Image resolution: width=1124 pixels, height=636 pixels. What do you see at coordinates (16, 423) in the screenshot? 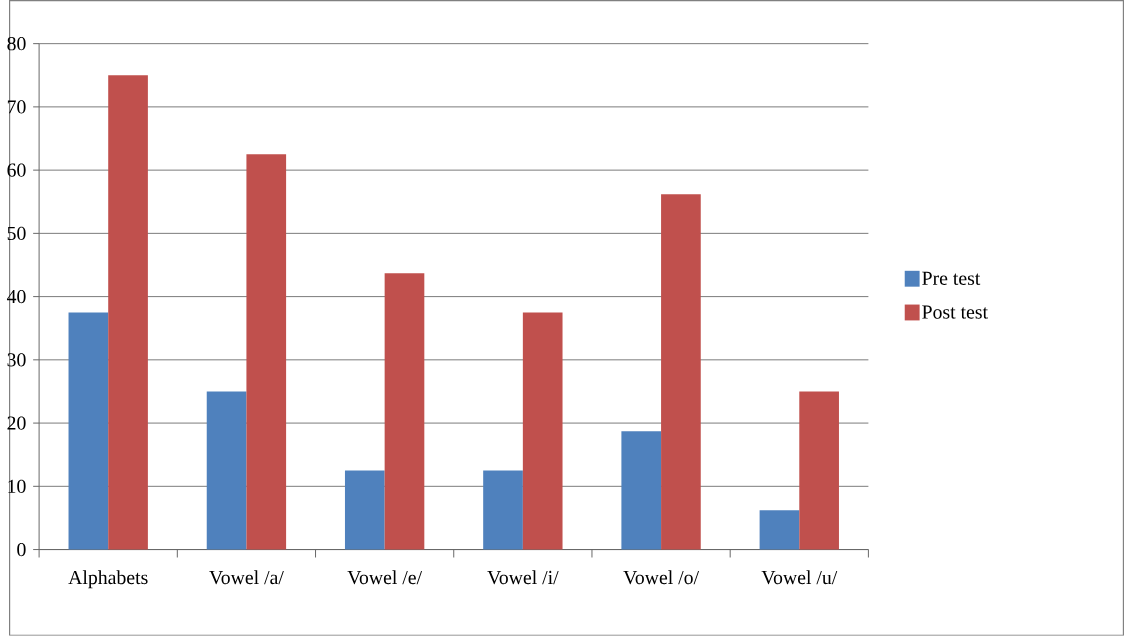
I see `y-tick-label: 20` at bounding box center [16, 423].